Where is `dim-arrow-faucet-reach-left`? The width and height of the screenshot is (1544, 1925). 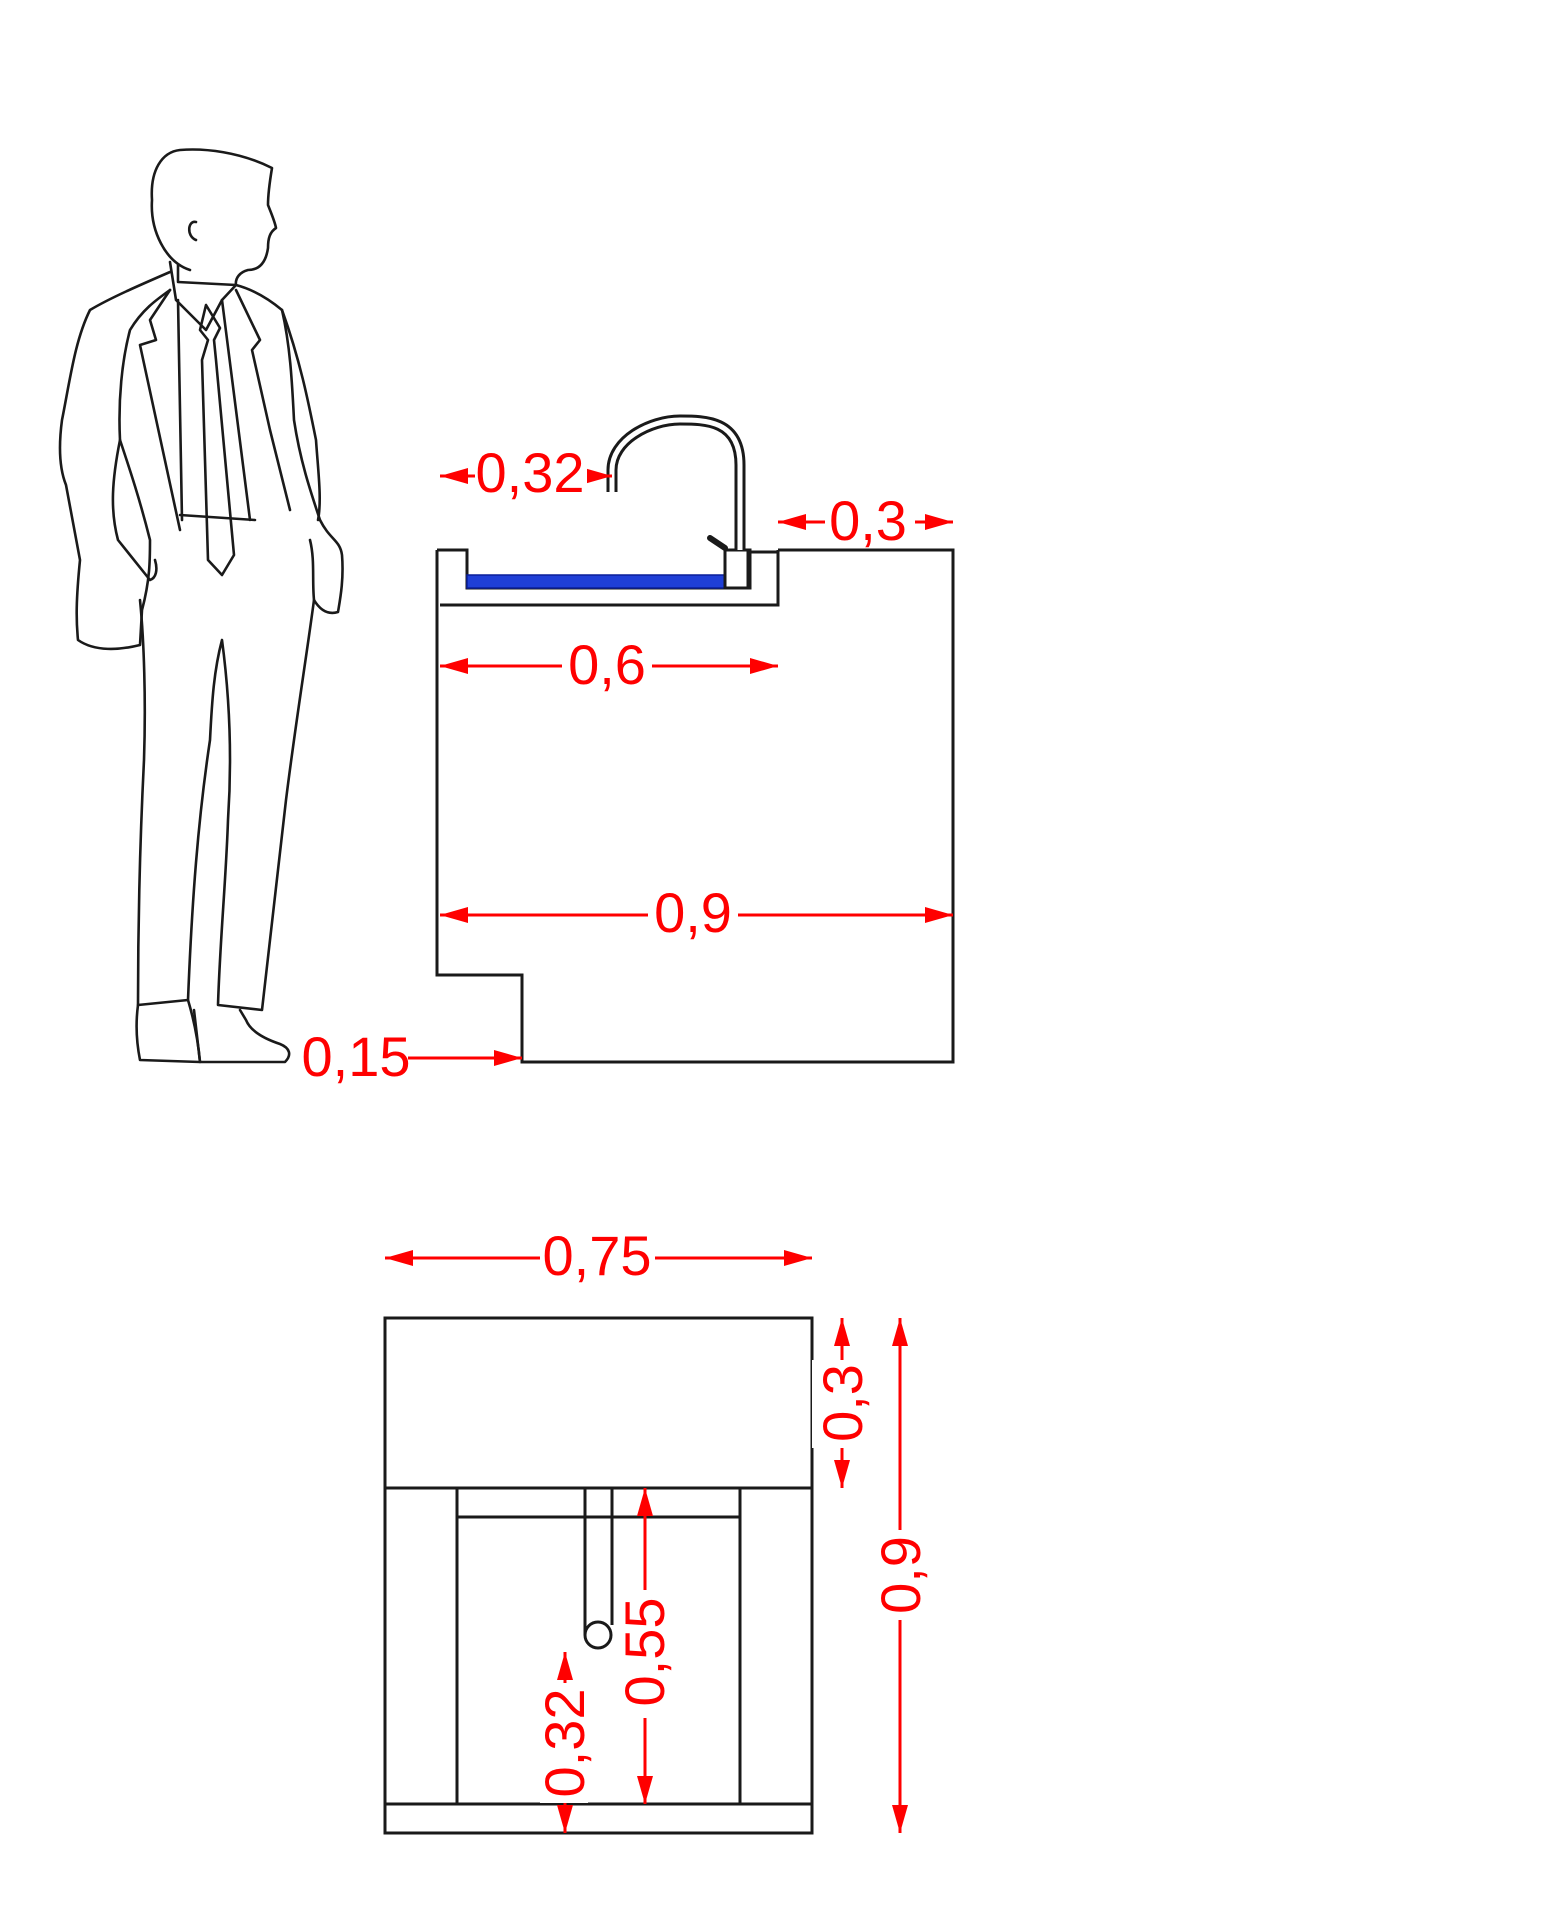
dim-arrow-faucet-reach-left is located at coordinates (454, 476).